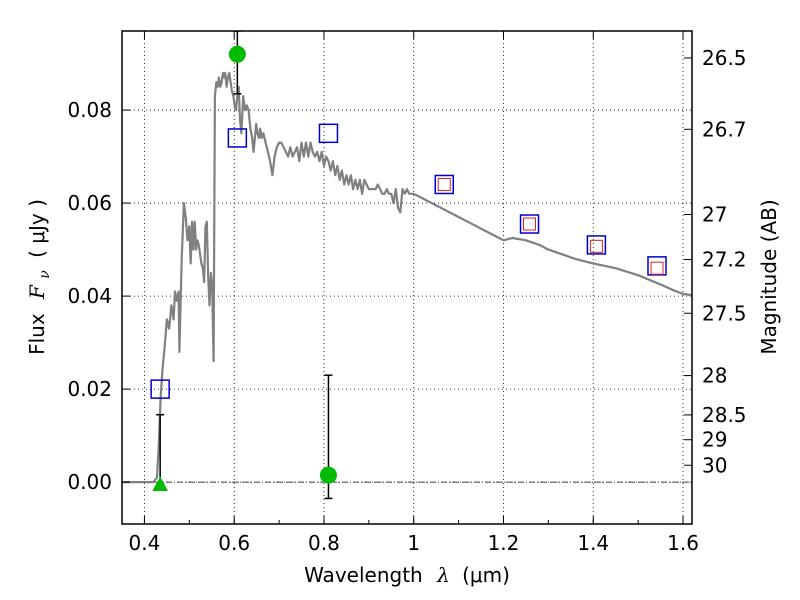 The width and height of the screenshot is (800, 600). What do you see at coordinates (45, 274) in the screenshot?
I see `y-axis-title-subscript: ν` at bounding box center [45, 274].